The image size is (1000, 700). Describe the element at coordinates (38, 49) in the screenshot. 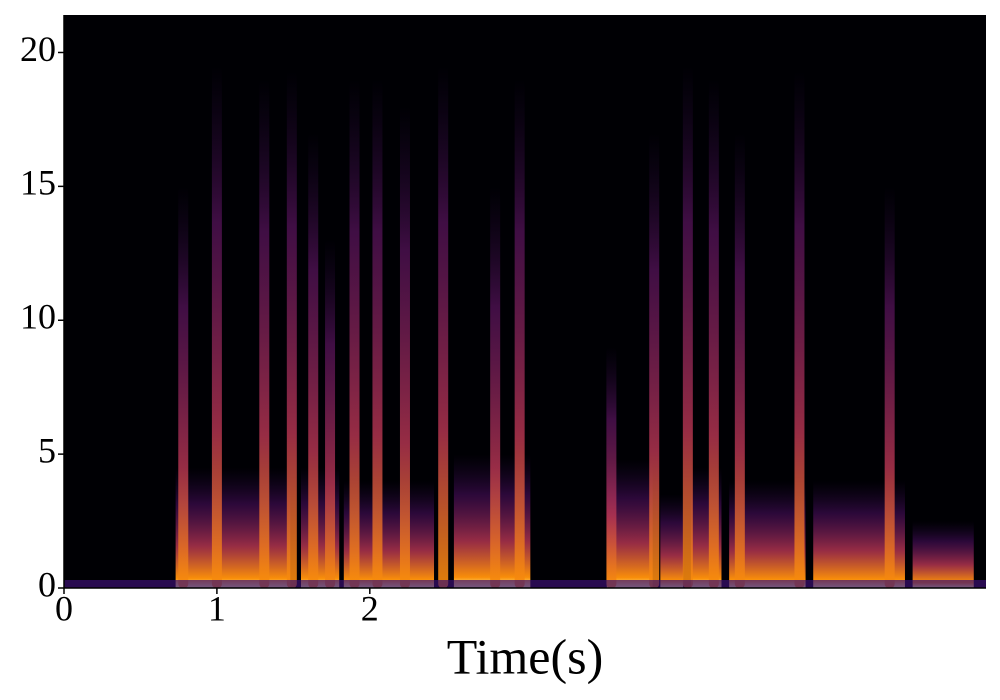

I see `y-tick-label: 20` at that location.